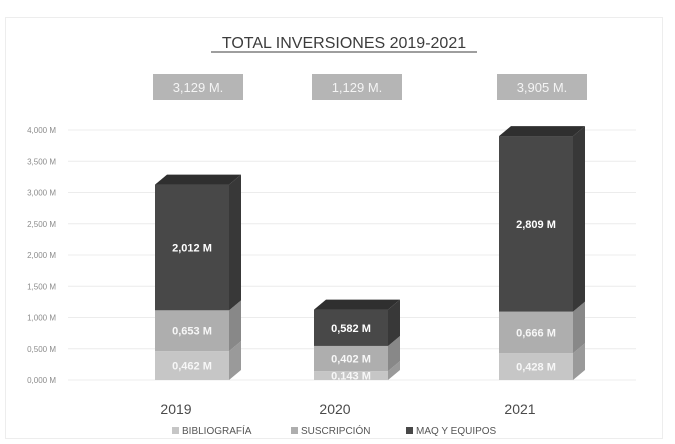 Image resolution: width=675 pixels, height=444 pixels. I want to click on legend-label: MAQ Y EQUIPOS, so click(456, 431).